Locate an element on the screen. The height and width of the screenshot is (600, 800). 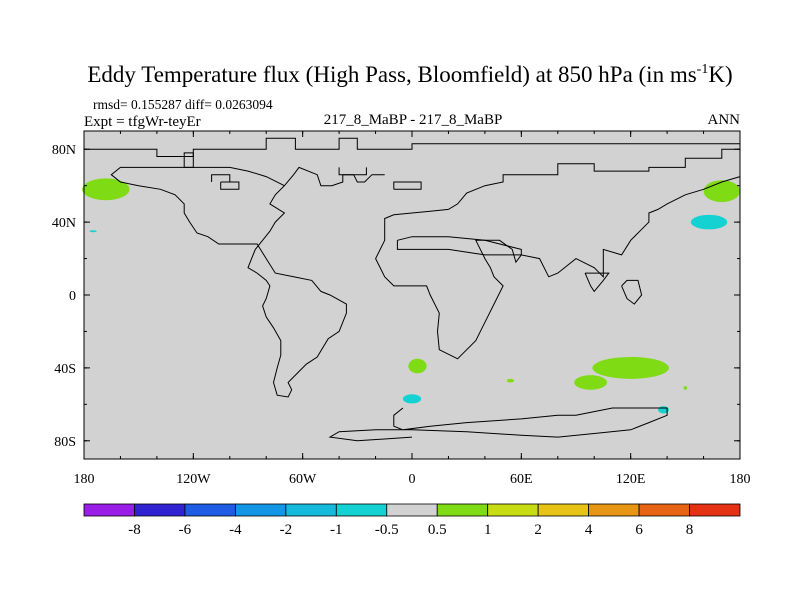
colorbar-label: -6 is located at coordinates (185, 530).